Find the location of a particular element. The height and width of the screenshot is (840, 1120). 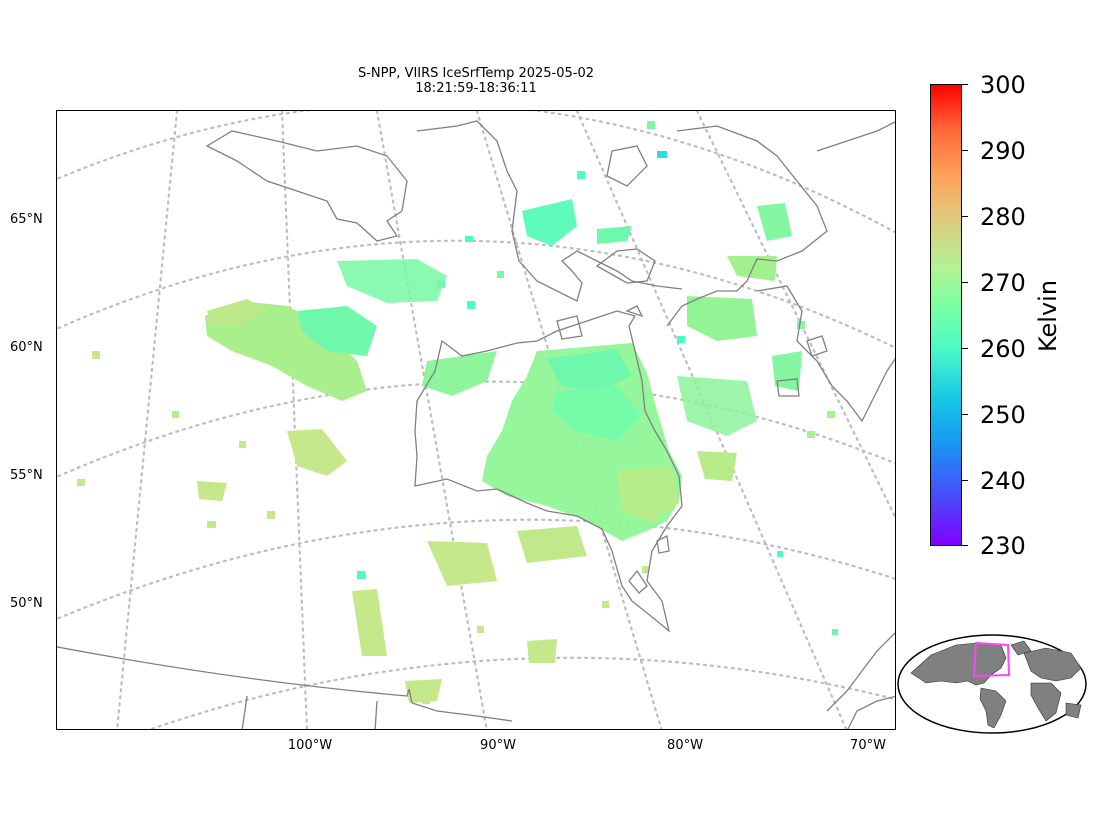

inset-globe-map is located at coordinates (992, 684).